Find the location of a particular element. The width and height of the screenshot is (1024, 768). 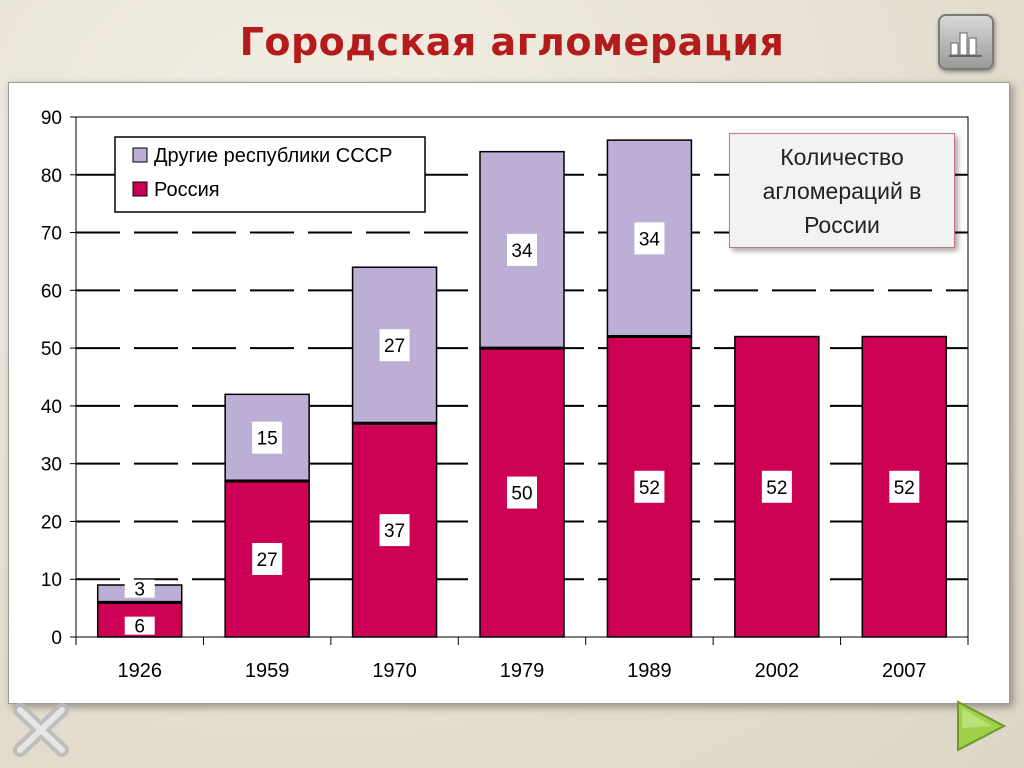

y-tick-label: 10 is located at coordinates (51, 580).